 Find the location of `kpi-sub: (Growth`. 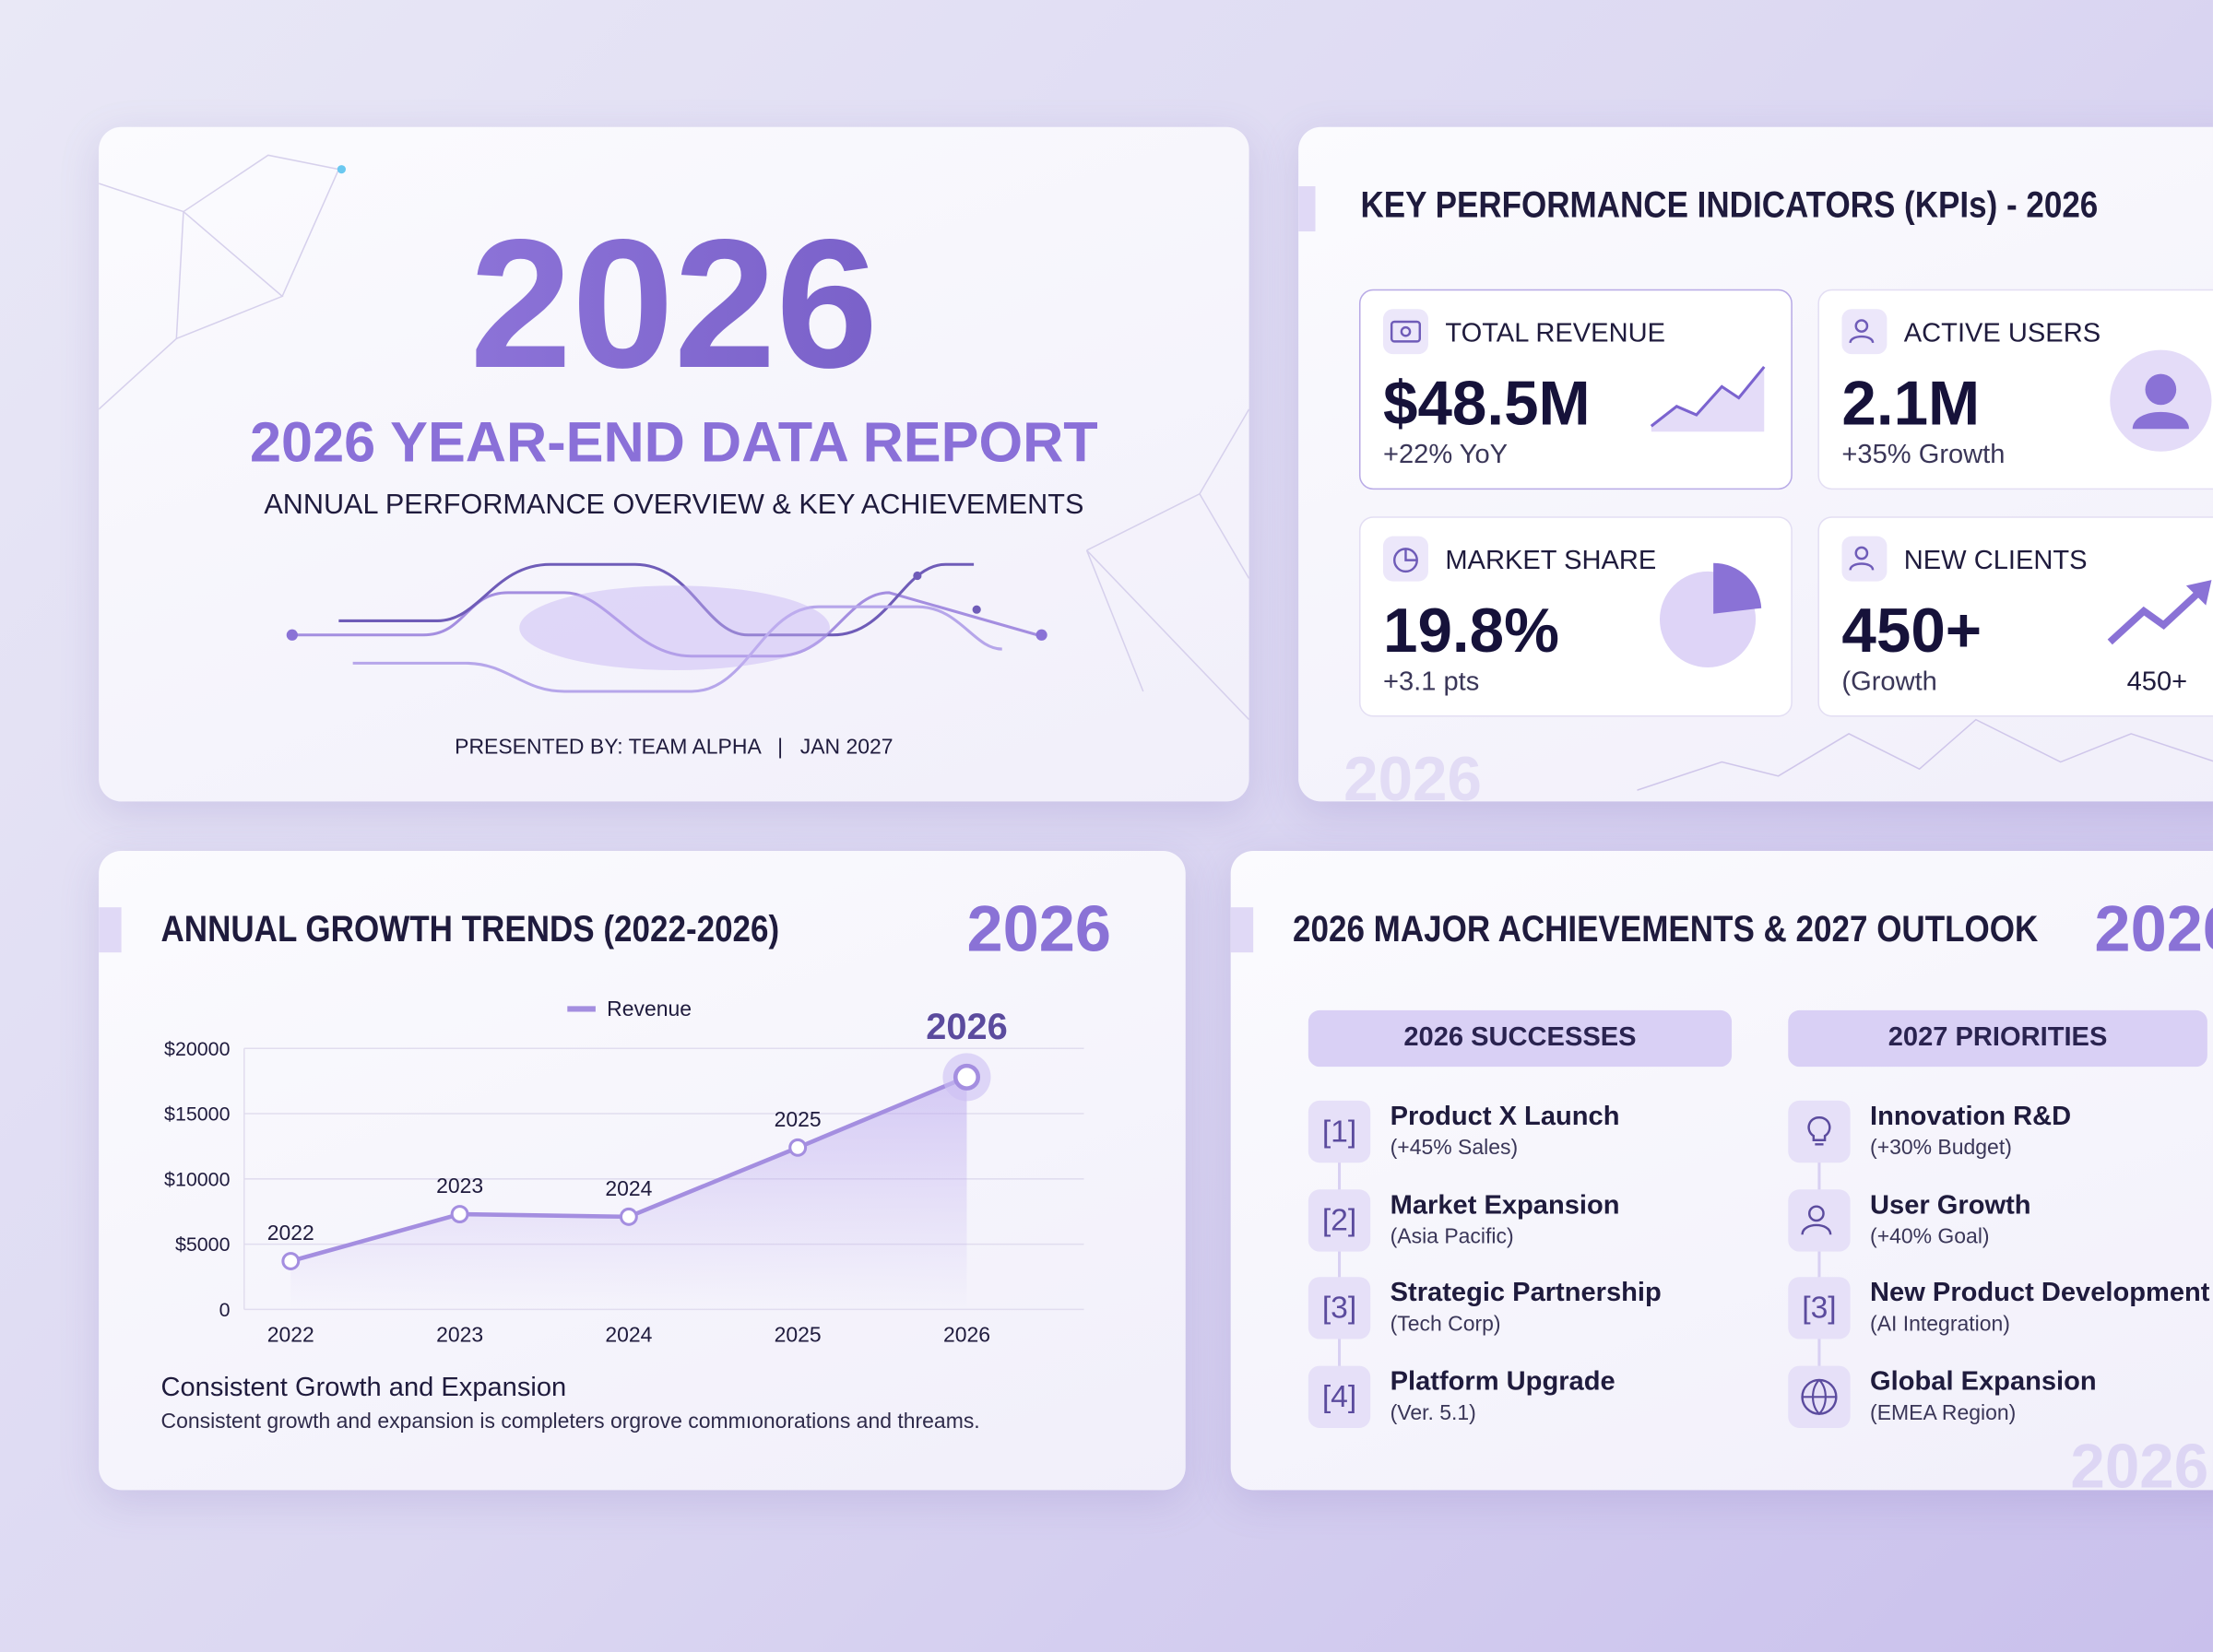

kpi-sub: (Growth is located at coordinates (1889, 682).